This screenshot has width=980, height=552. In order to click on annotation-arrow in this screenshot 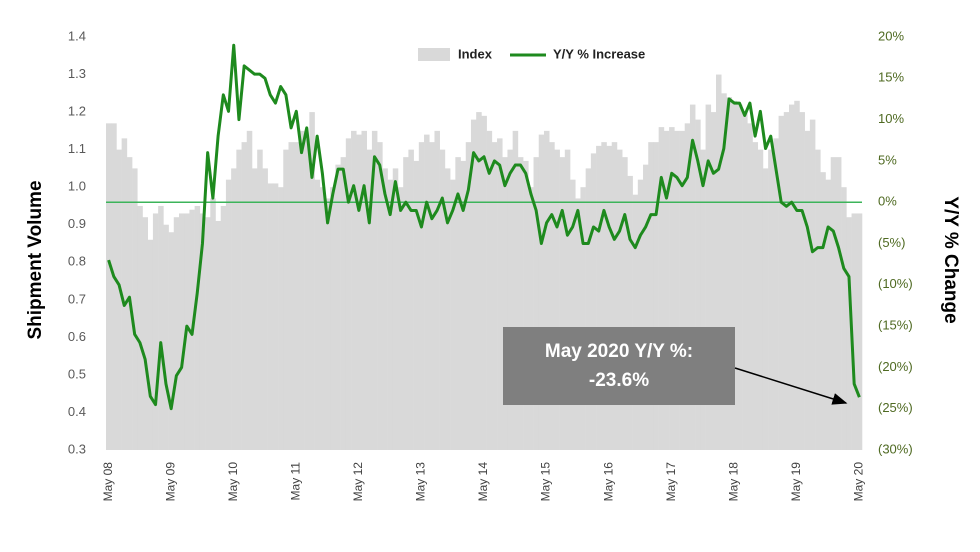, I will do `click(791, 386)`.